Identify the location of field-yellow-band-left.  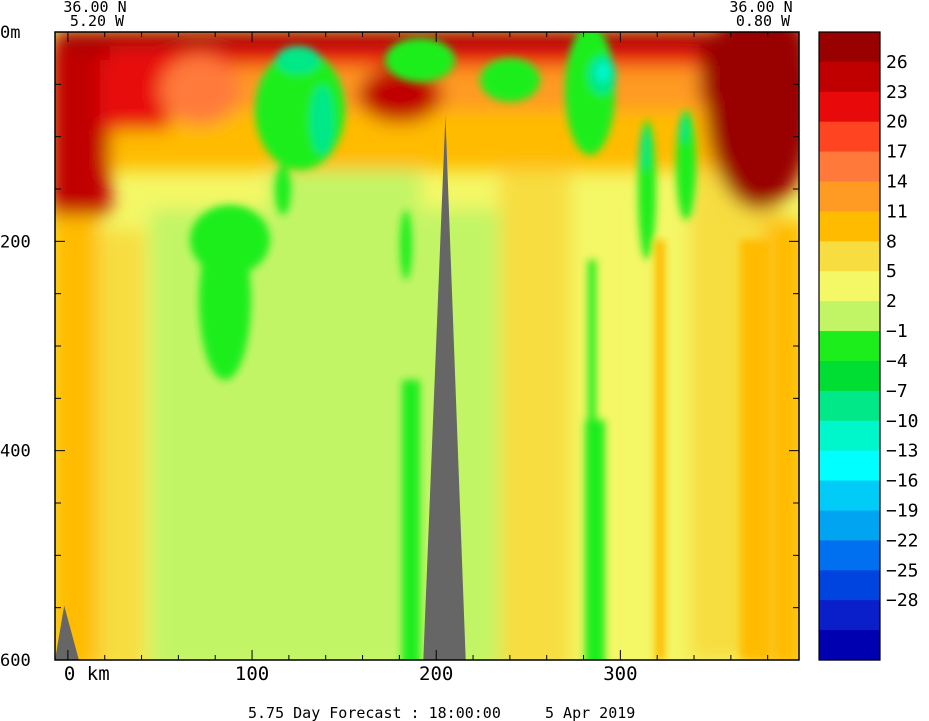
(120, 445).